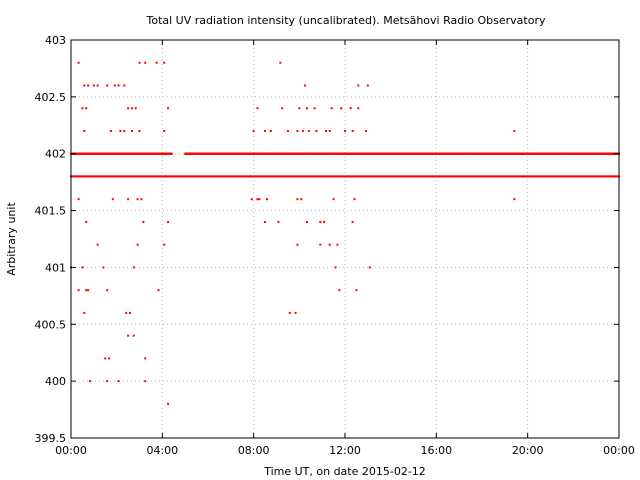  Describe the element at coordinates (71, 450) in the screenshot. I see `x-tick-label: 00:00` at that location.